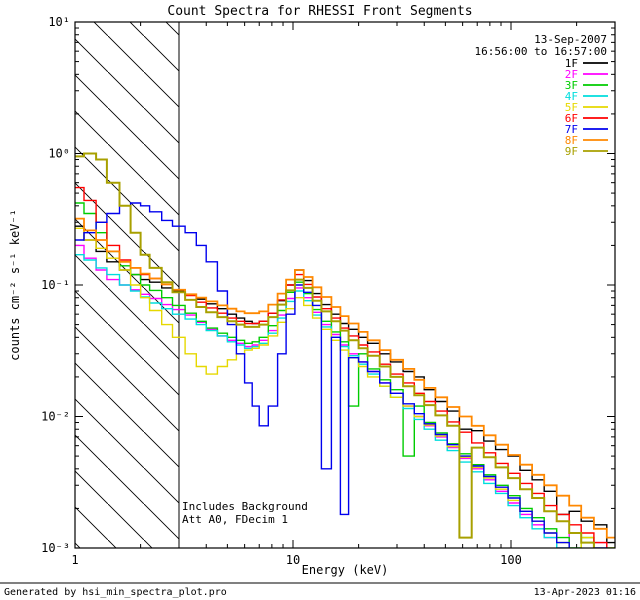 Image resolution: width=640 pixels, height=600 pixels. What do you see at coordinates (115, 592) in the screenshot?
I see `footer-generated-by: Generated by hsi_min_spectra_plot.pro` at bounding box center [115, 592].